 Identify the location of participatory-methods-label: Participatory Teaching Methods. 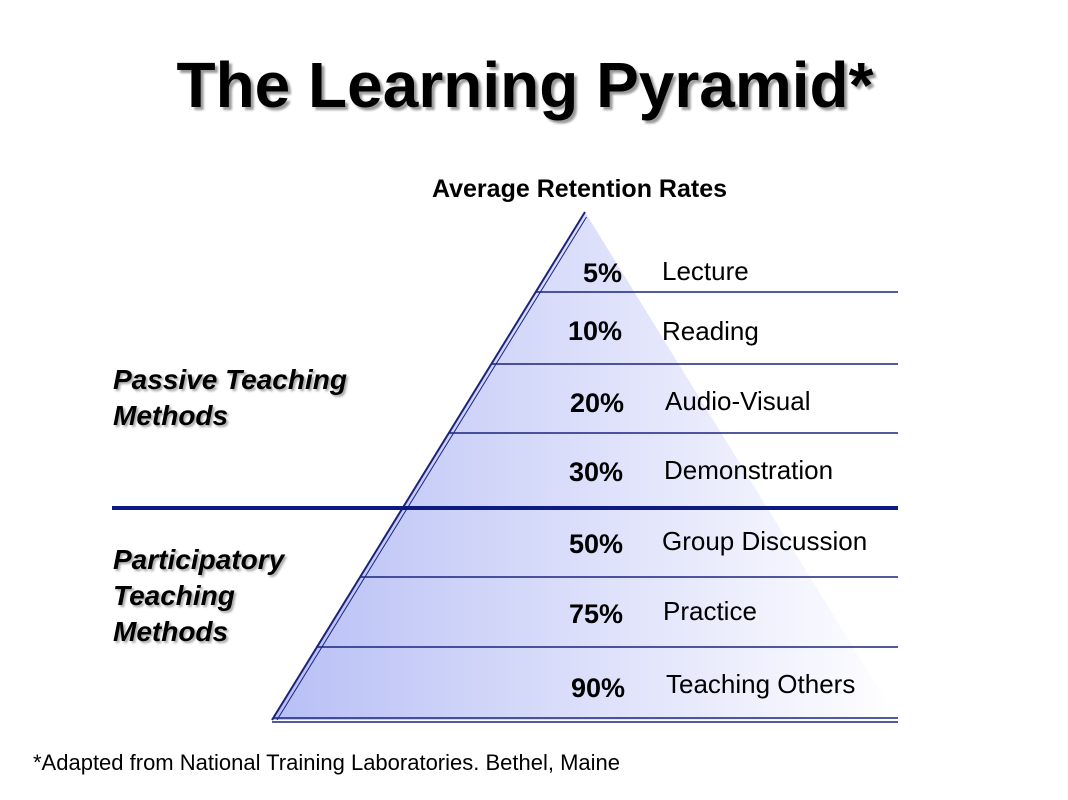
(198, 596).